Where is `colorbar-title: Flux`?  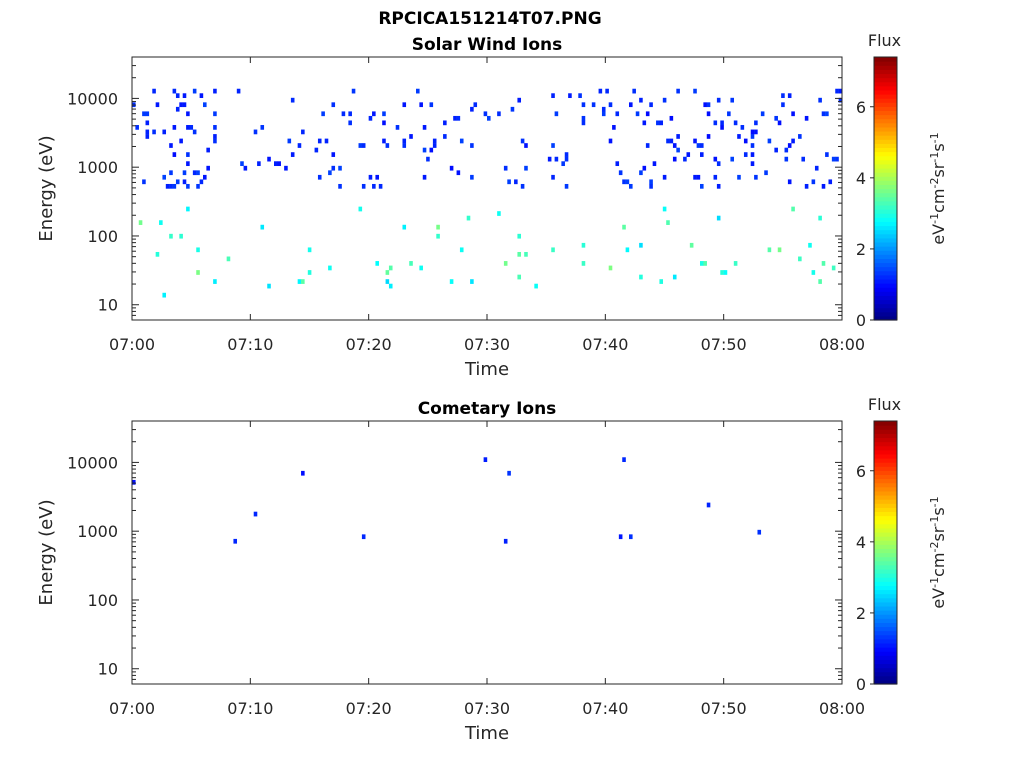 colorbar-title: Flux is located at coordinates (884, 40).